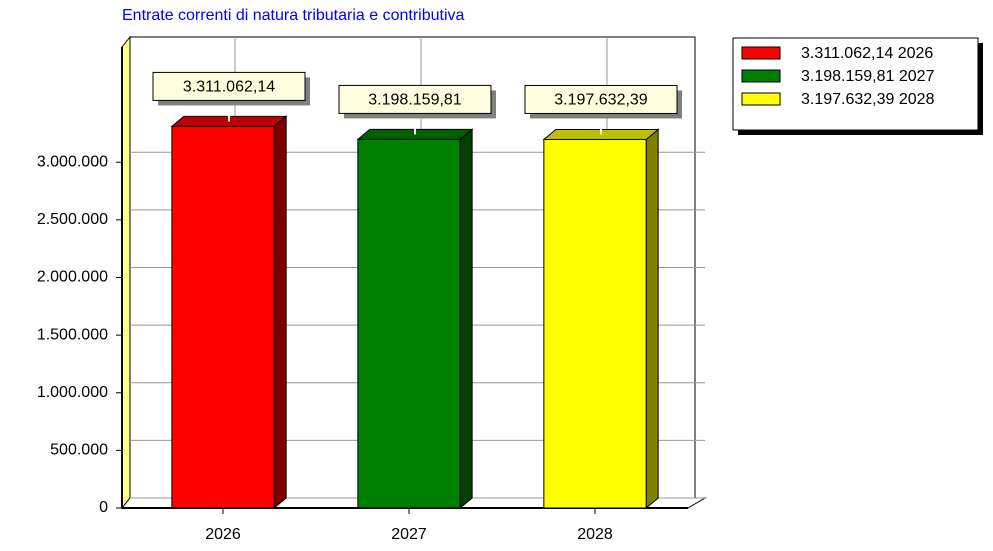  What do you see at coordinates (595, 534) in the screenshot?
I see `x-tick-label: 2028` at bounding box center [595, 534].